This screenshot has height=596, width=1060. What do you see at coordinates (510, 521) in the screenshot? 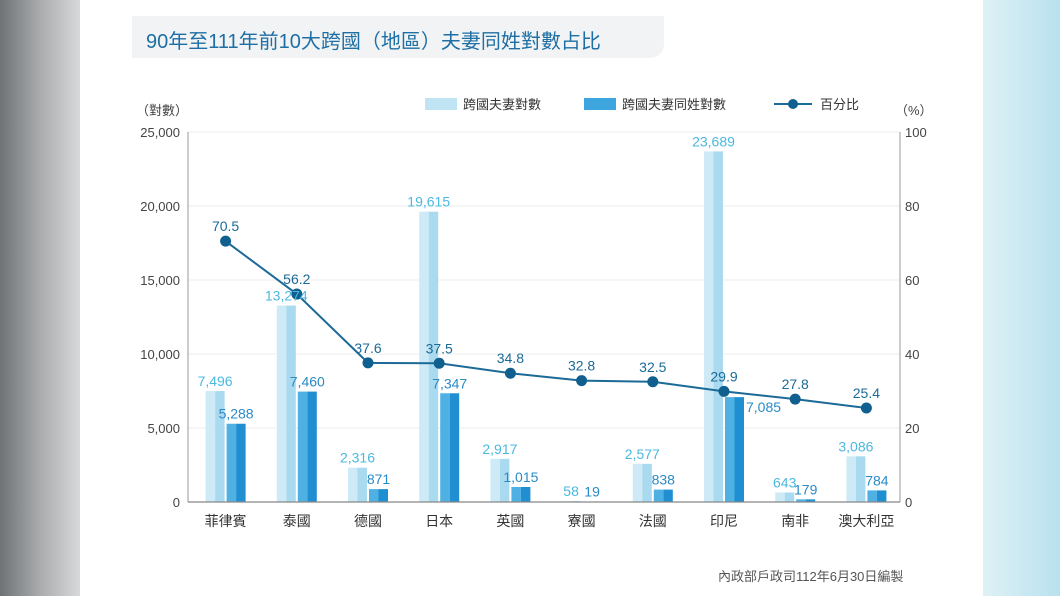
I see `x-tick-label: 英國` at bounding box center [510, 521].